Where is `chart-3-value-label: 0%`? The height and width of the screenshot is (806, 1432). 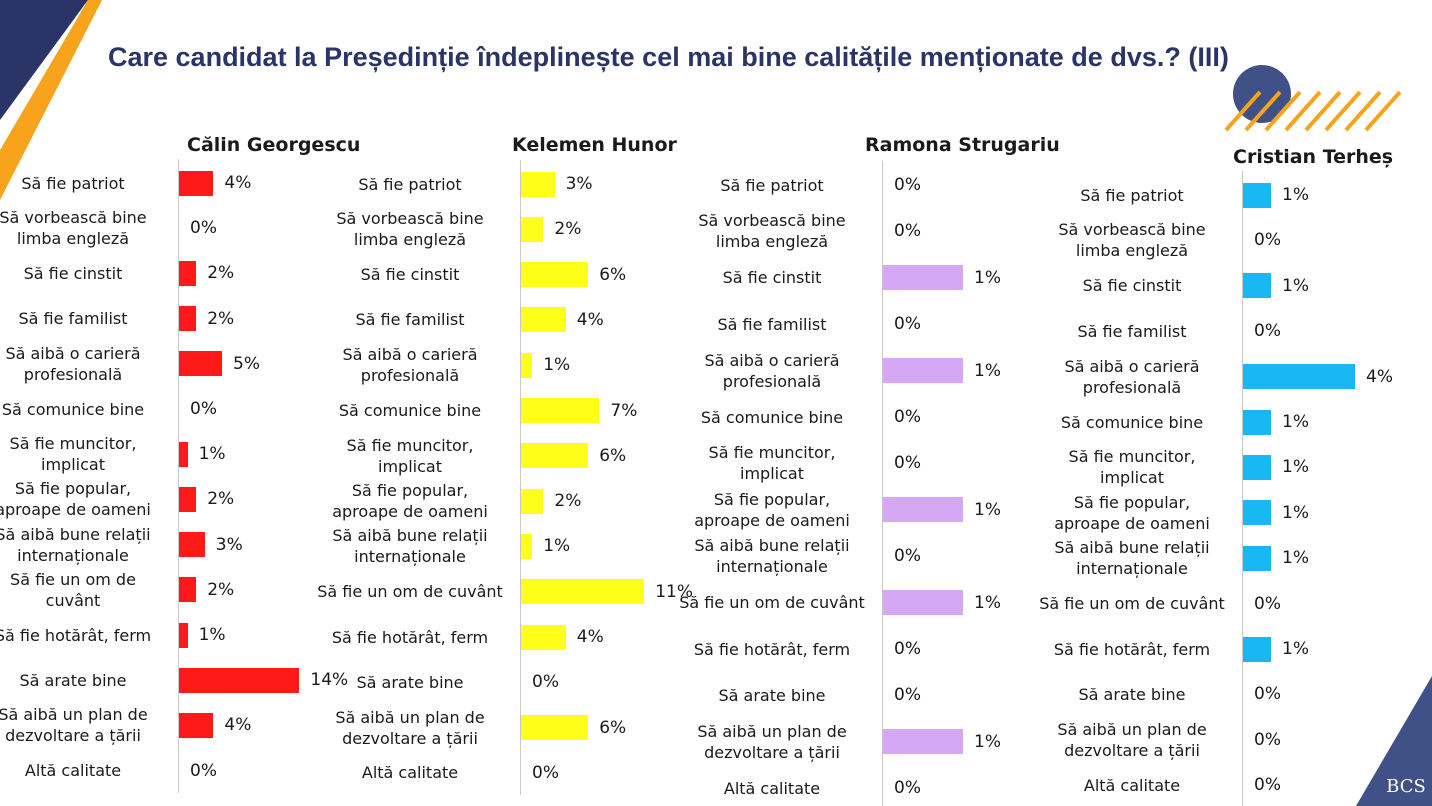
chart-3-value-label: 0% is located at coordinates (1267, 694).